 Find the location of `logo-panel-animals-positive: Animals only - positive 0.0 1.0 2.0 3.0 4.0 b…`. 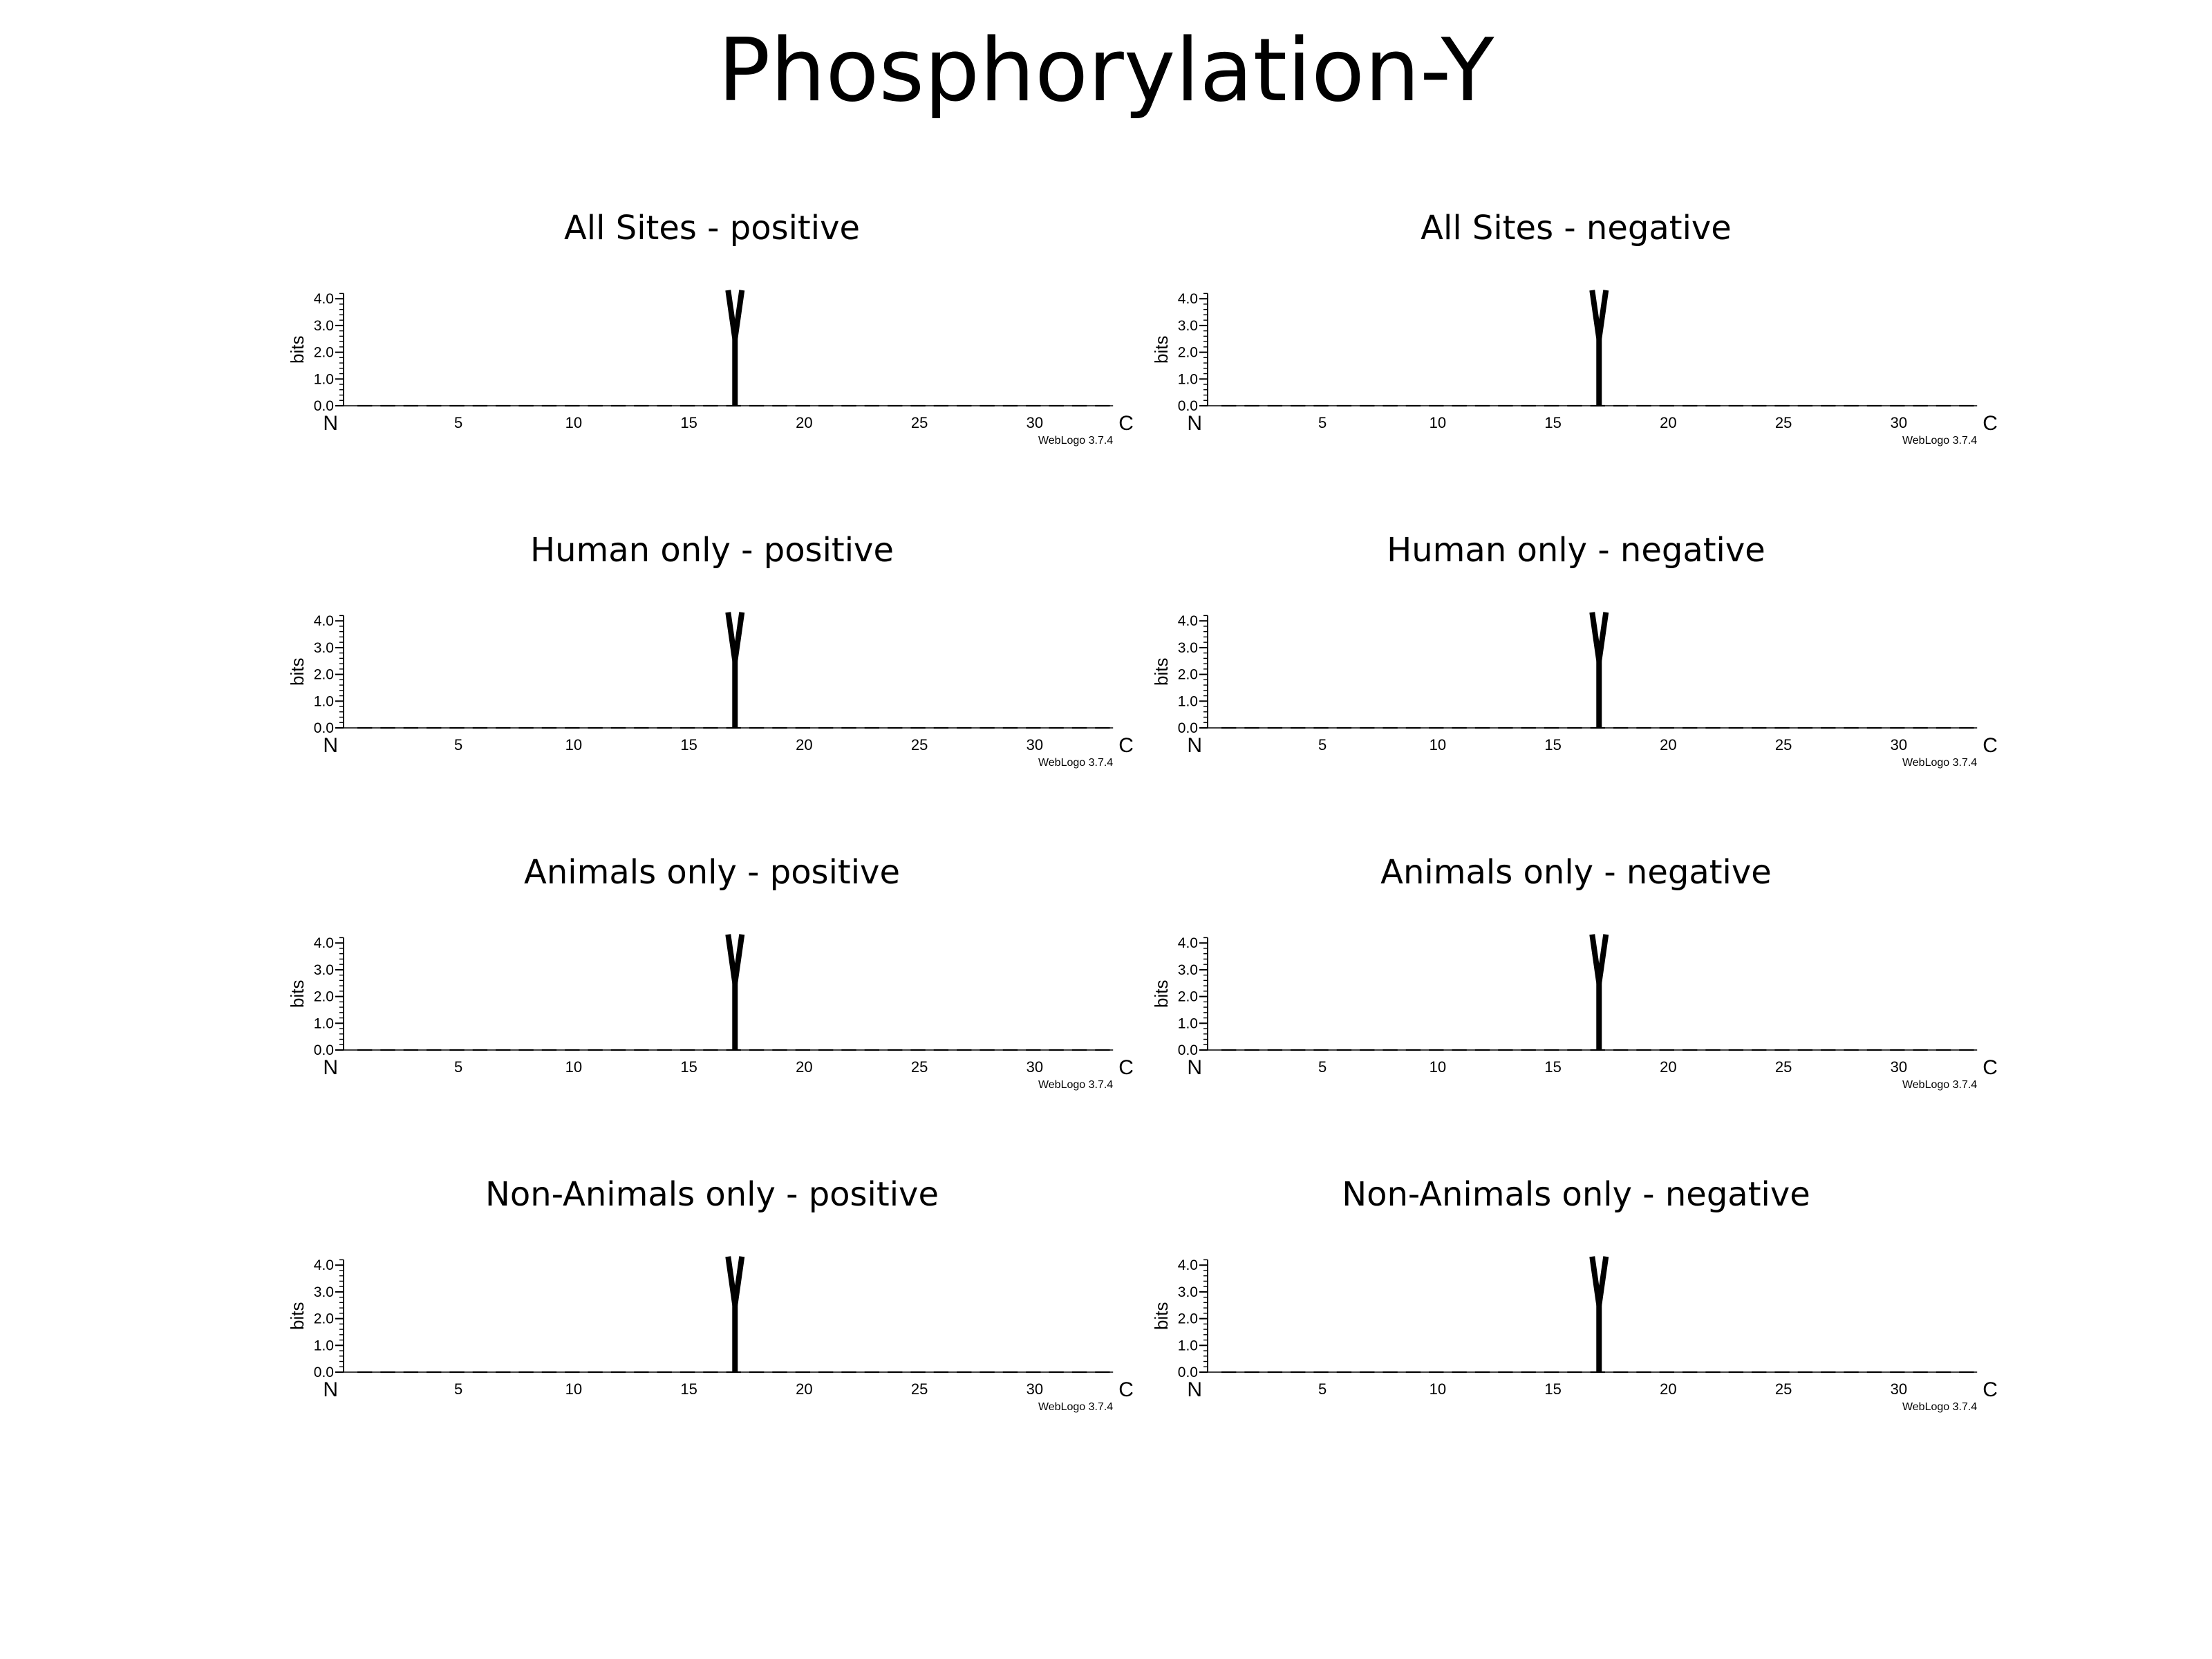

logo-panel-animals-positive: Animals only - positive 0.0 1.0 2.0 3.0 4.0 b… is located at coordinates (712, 976).